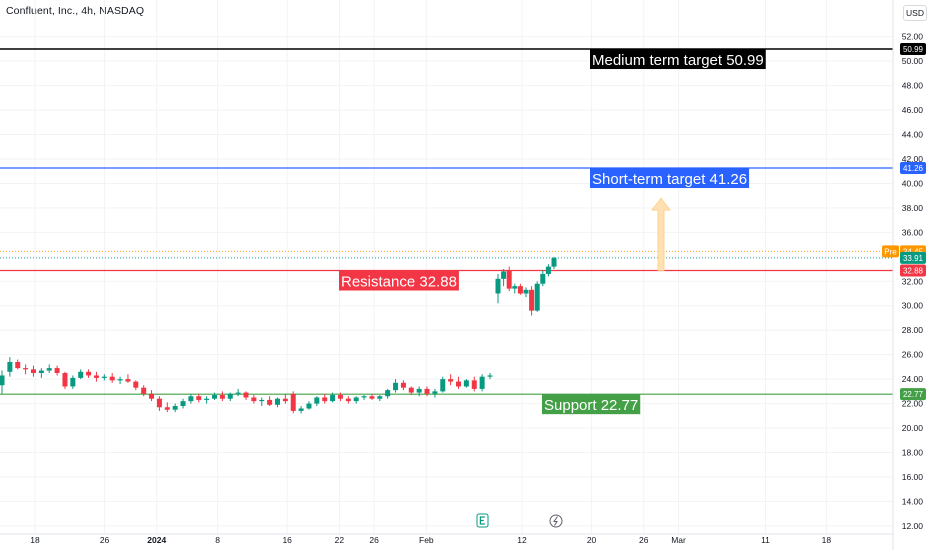 This screenshot has width=932, height=550. Describe the element at coordinates (482, 520) in the screenshot. I see `earnings-icon` at that location.